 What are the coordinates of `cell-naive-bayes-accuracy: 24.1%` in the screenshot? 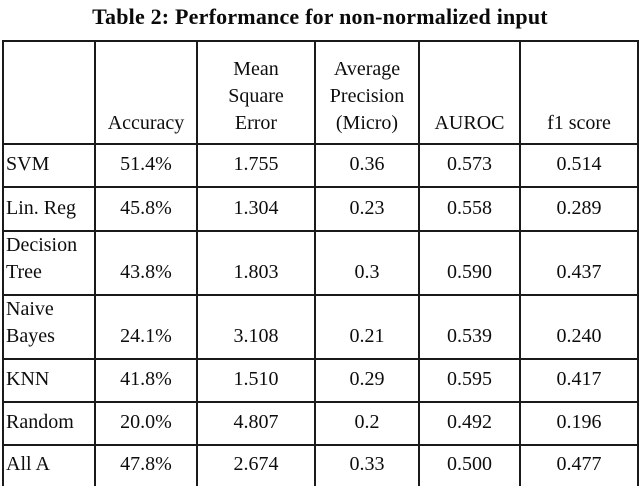 It's located at (146, 327).